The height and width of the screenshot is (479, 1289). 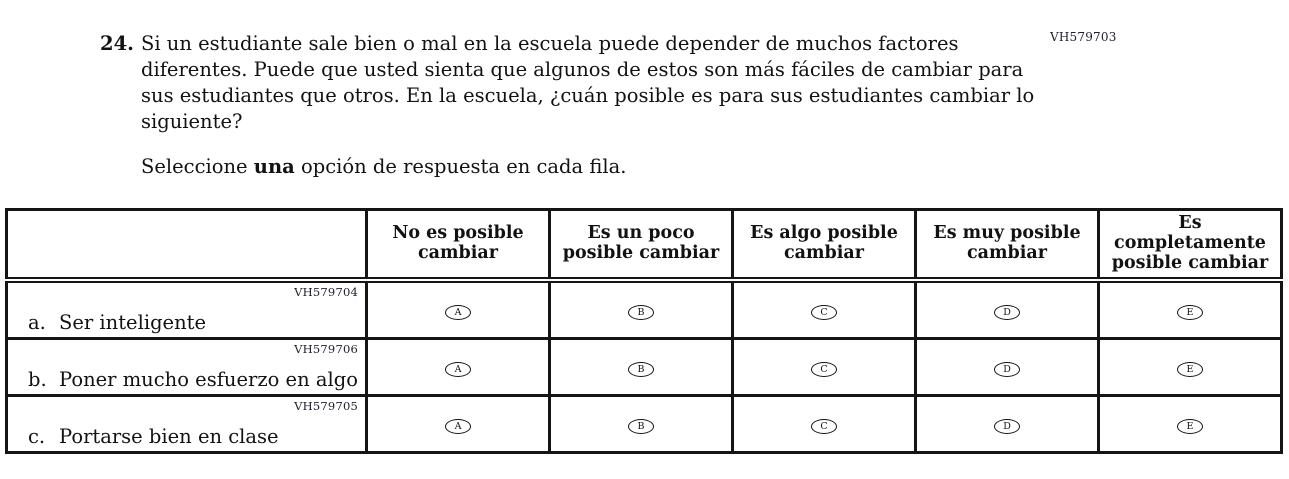 What do you see at coordinates (133, 322) in the screenshot?
I see `item-text: Ser inteligente` at bounding box center [133, 322].